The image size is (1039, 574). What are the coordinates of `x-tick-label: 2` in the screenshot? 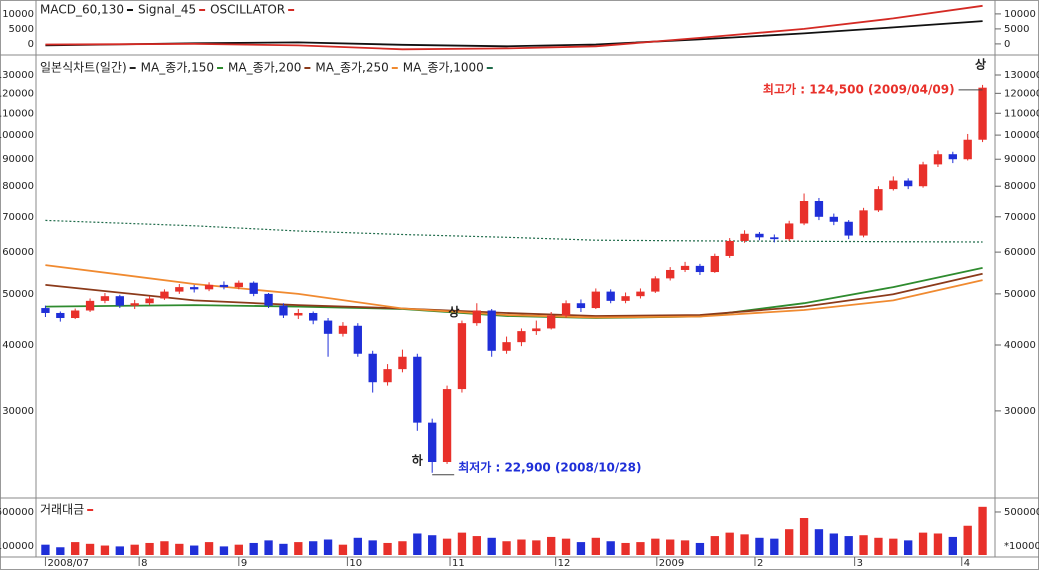 It's located at (760, 563).